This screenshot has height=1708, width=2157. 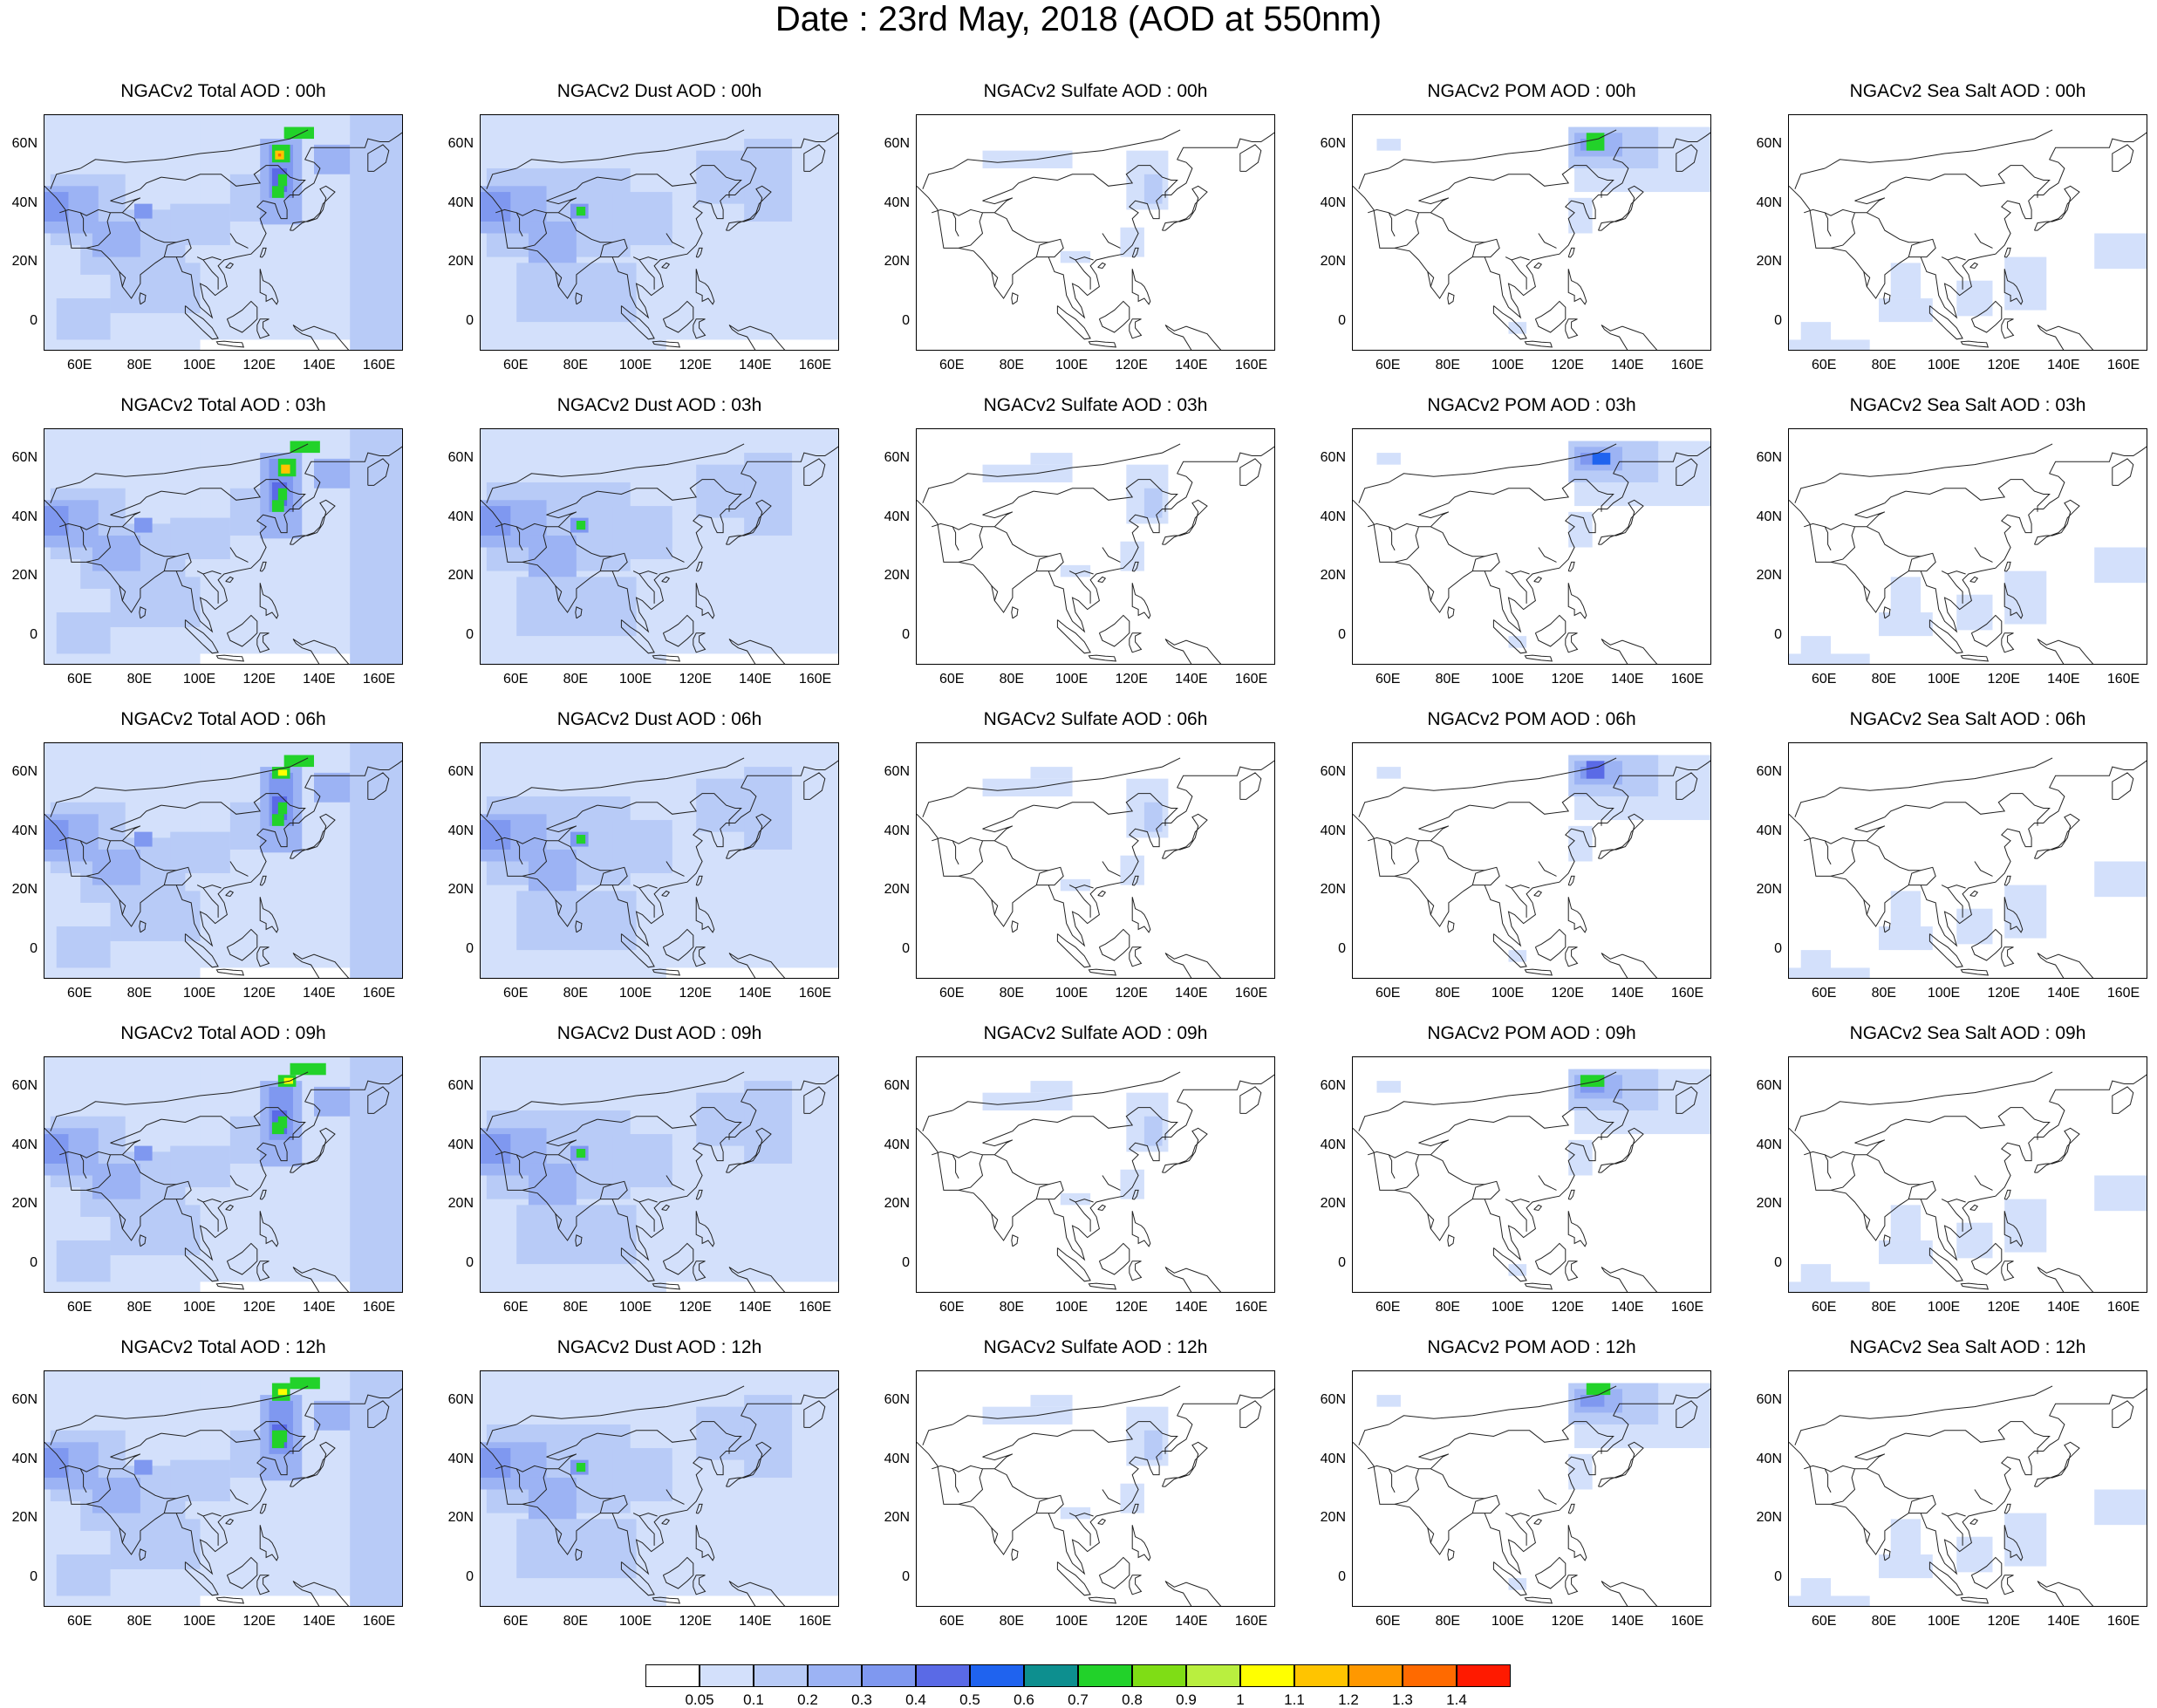 I want to click on figure-title: Date : 23rd May, 2018 (AOD at 550nm), so click(x=1078, y=19).